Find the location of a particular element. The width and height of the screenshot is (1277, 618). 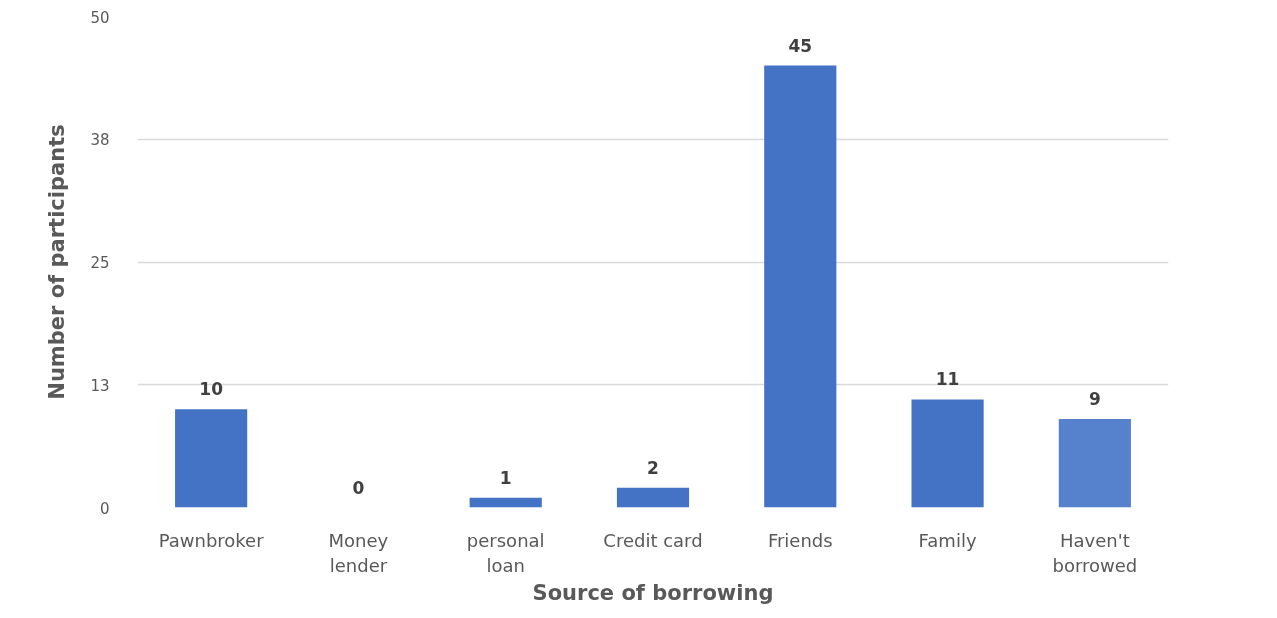

y-tick-label: 25 is located at coordinates (100, 263).